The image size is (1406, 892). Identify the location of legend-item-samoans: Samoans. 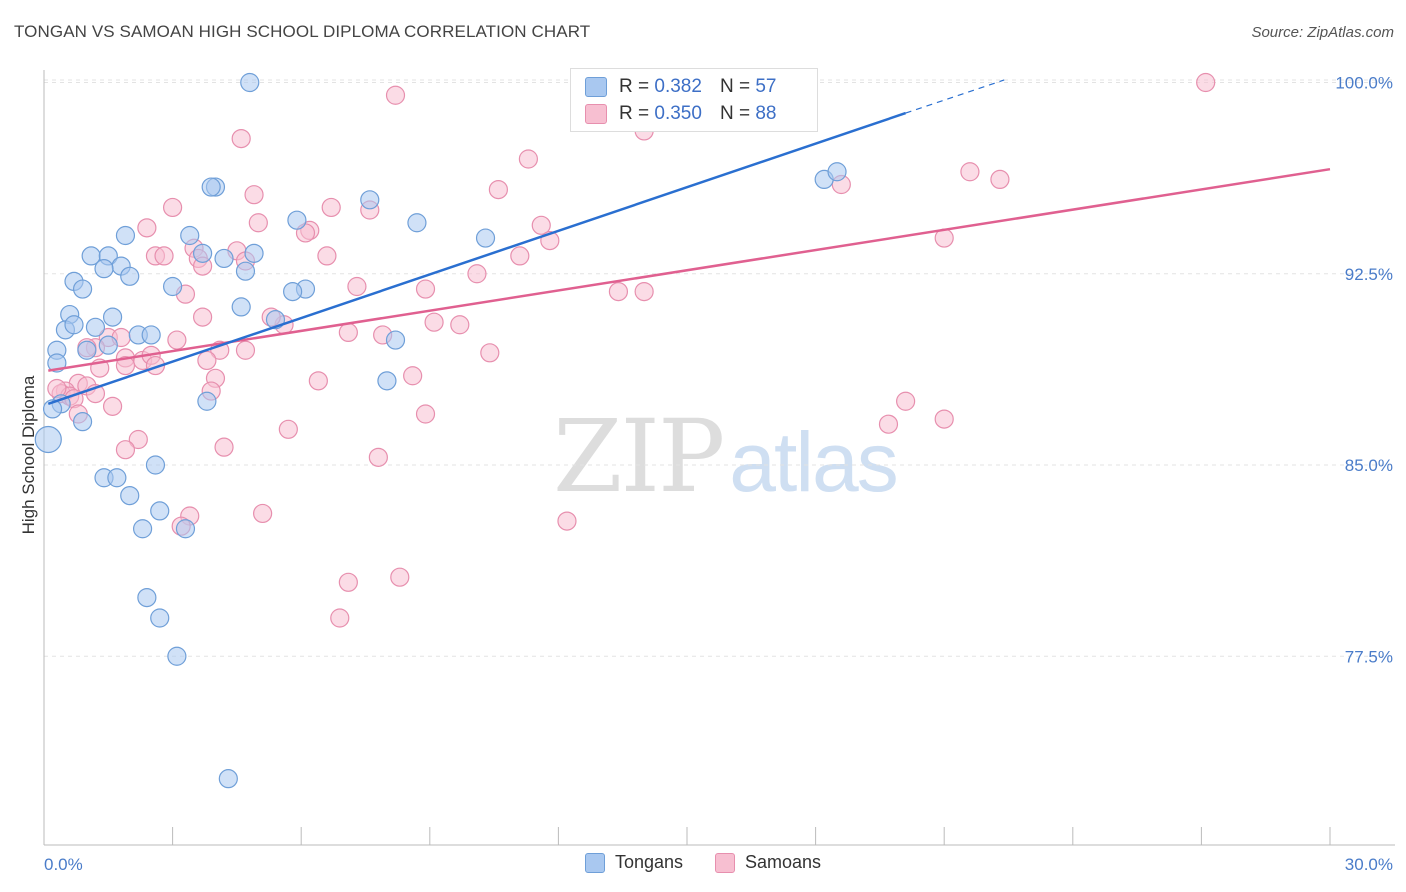
(768, 862).